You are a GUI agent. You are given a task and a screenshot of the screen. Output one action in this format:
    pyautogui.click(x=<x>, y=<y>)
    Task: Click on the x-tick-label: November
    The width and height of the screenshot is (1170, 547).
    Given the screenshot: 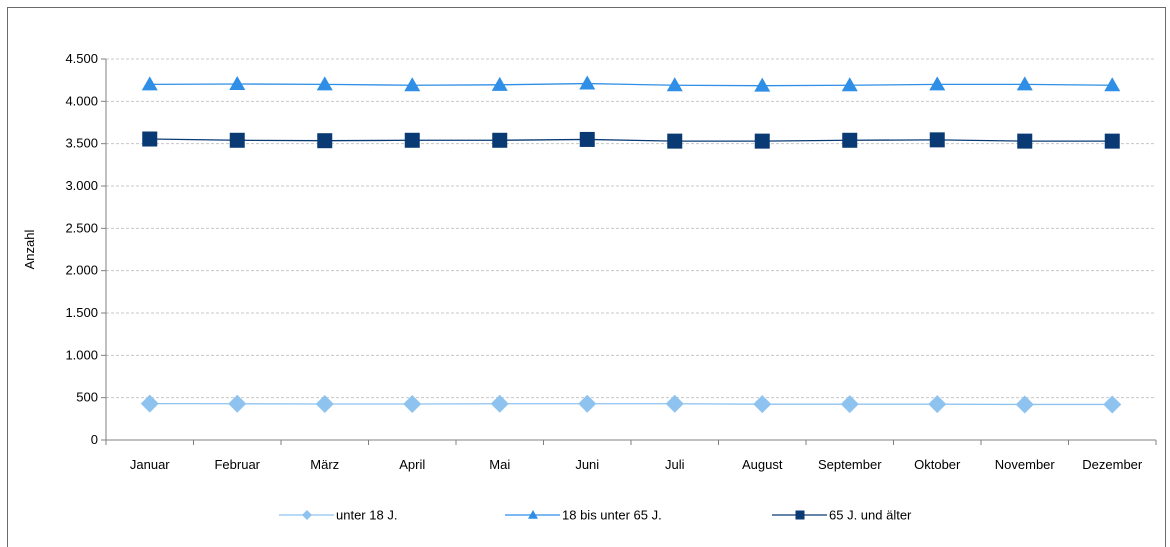 What is the action you would take?
    pyautogui.click(x=1025, y=464)
    